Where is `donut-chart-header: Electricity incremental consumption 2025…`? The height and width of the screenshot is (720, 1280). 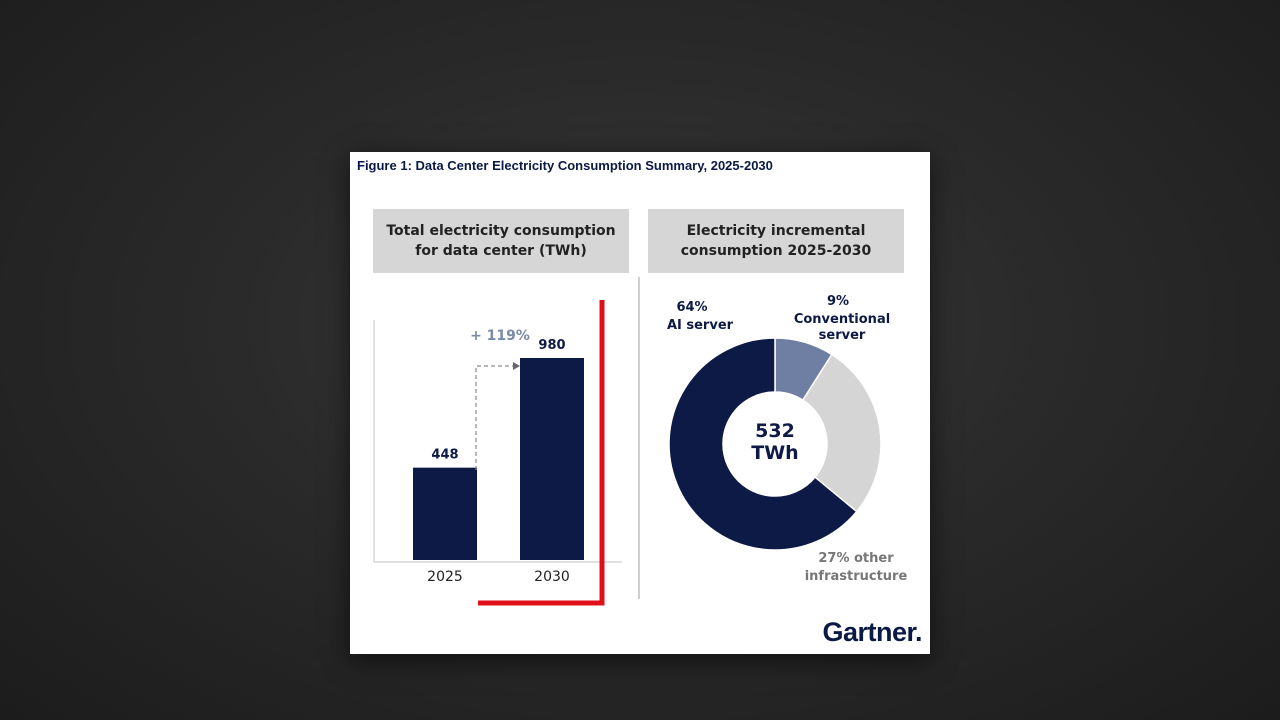 donut-chart-header: Electricity incremental consumption 2025… is located at coordinates (776, 241).